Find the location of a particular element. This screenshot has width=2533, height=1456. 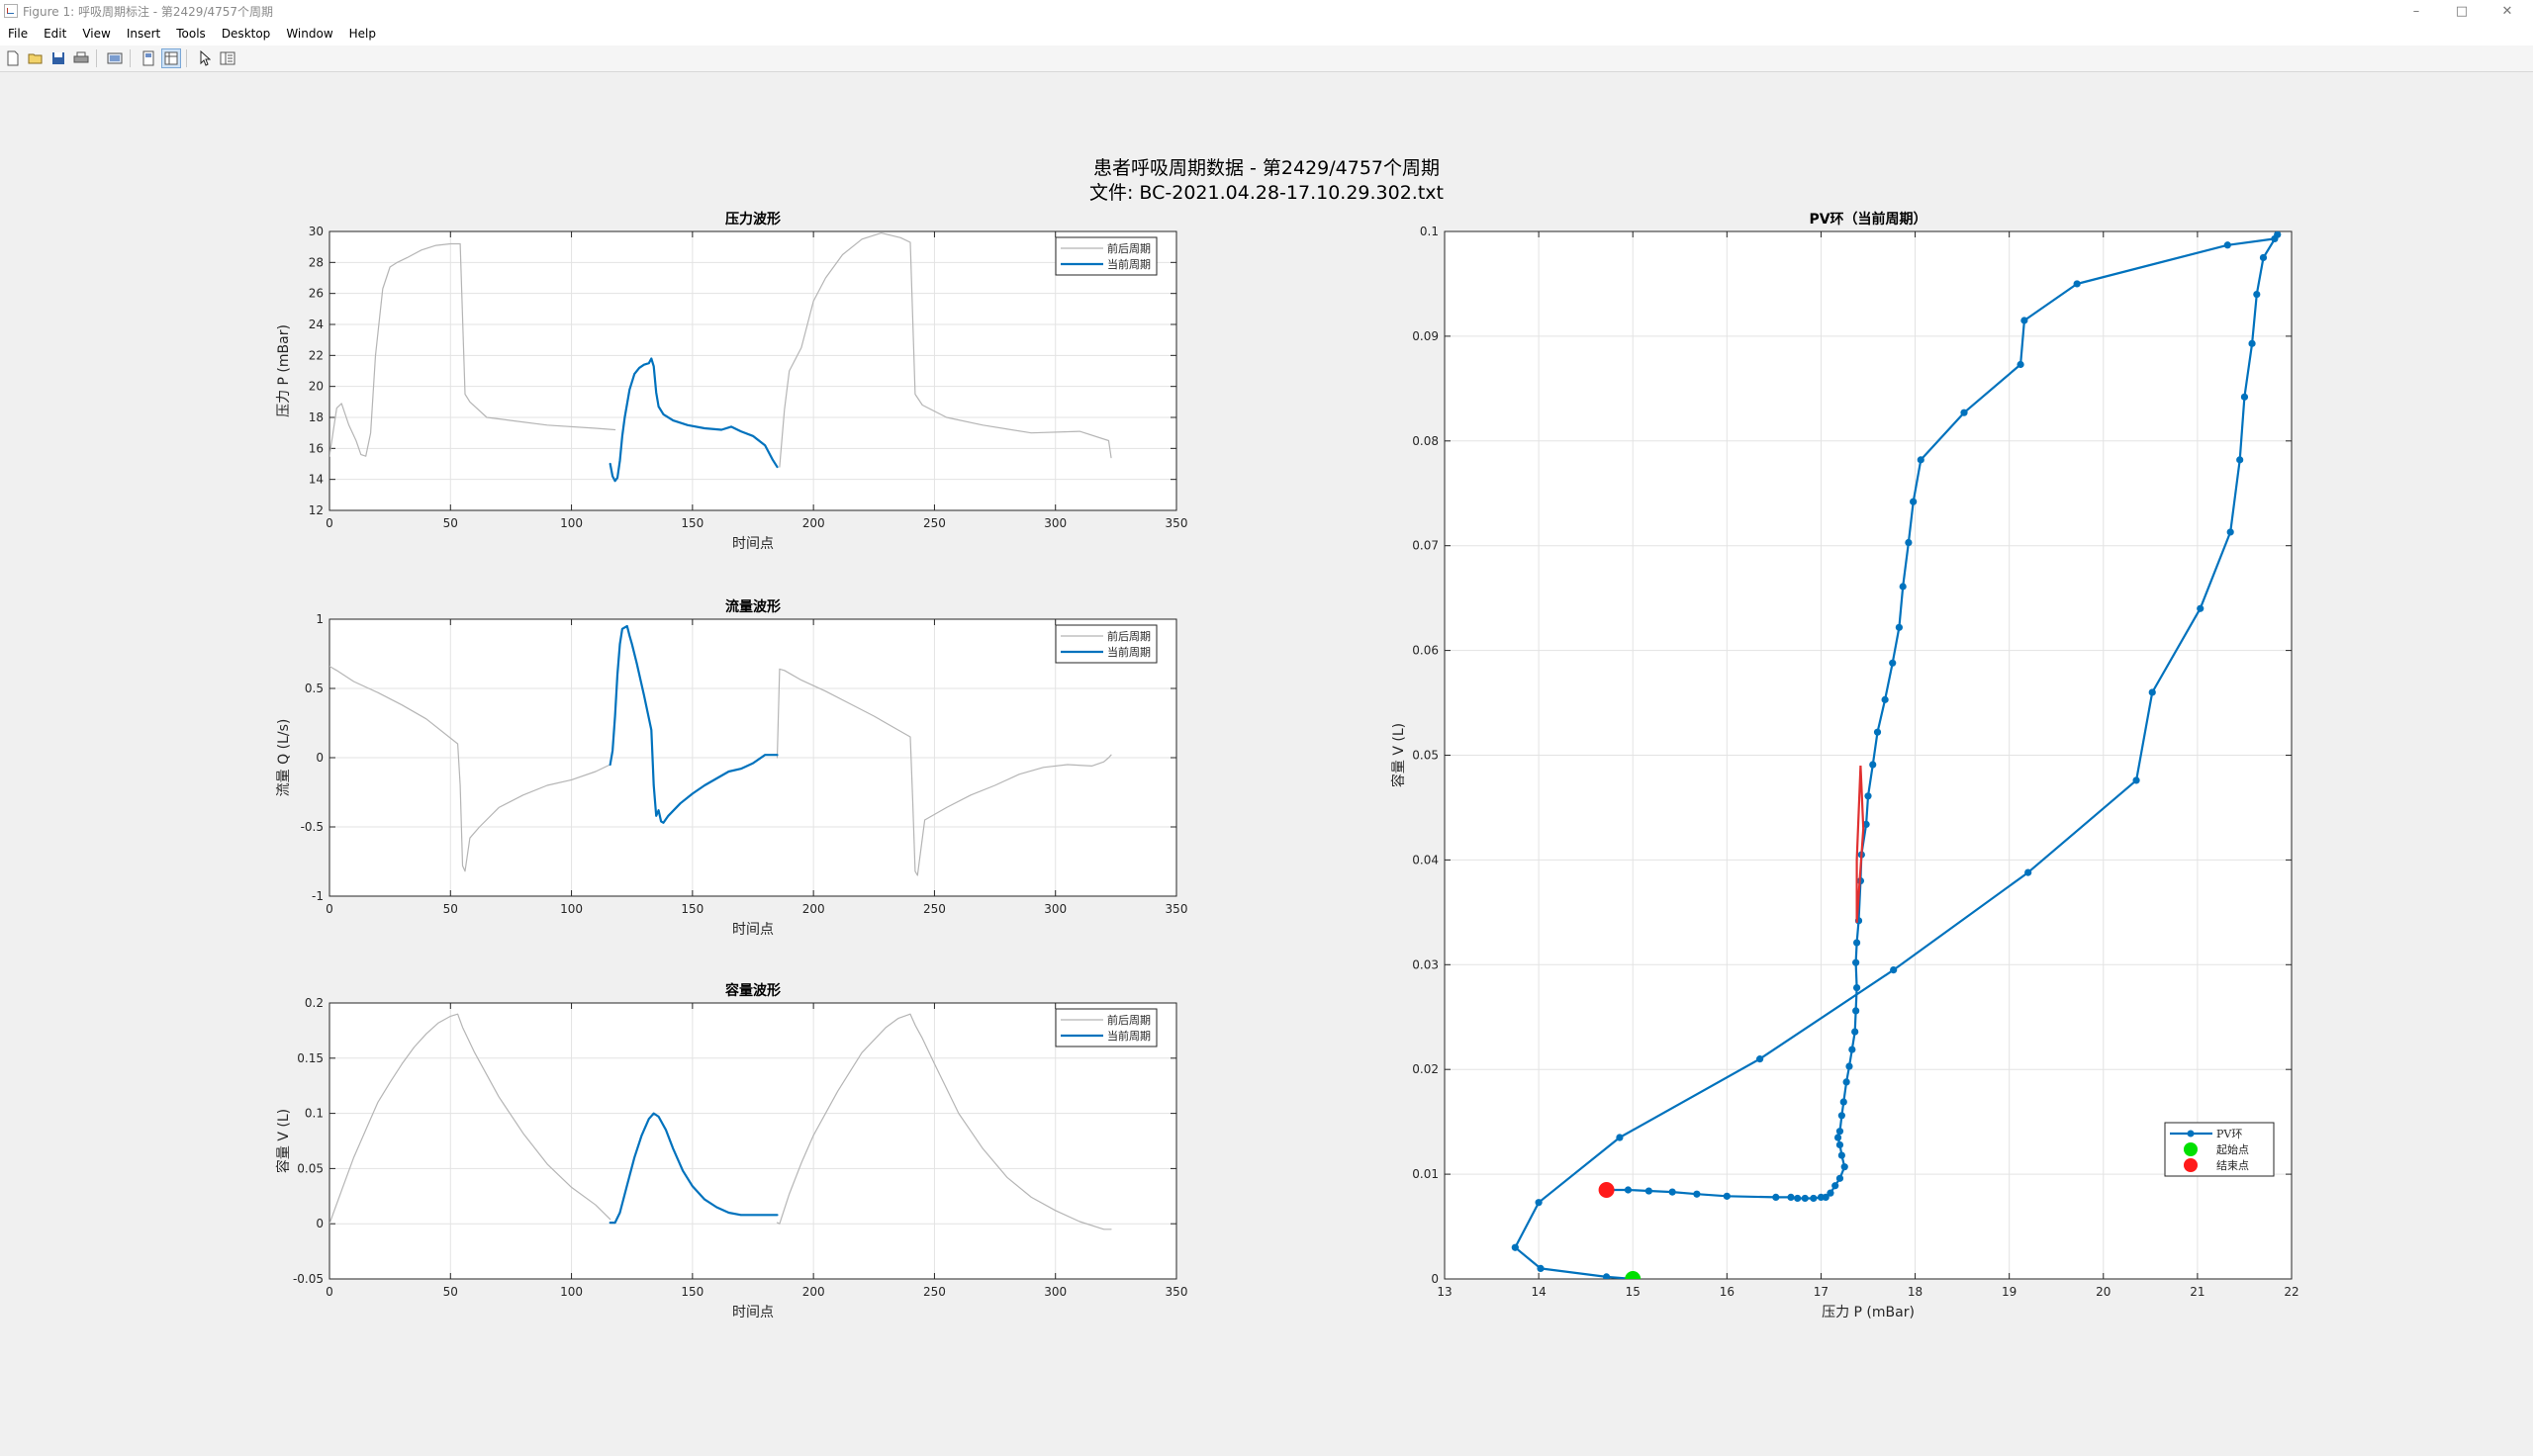

menu-view: View is located at coordinates (96, 34).